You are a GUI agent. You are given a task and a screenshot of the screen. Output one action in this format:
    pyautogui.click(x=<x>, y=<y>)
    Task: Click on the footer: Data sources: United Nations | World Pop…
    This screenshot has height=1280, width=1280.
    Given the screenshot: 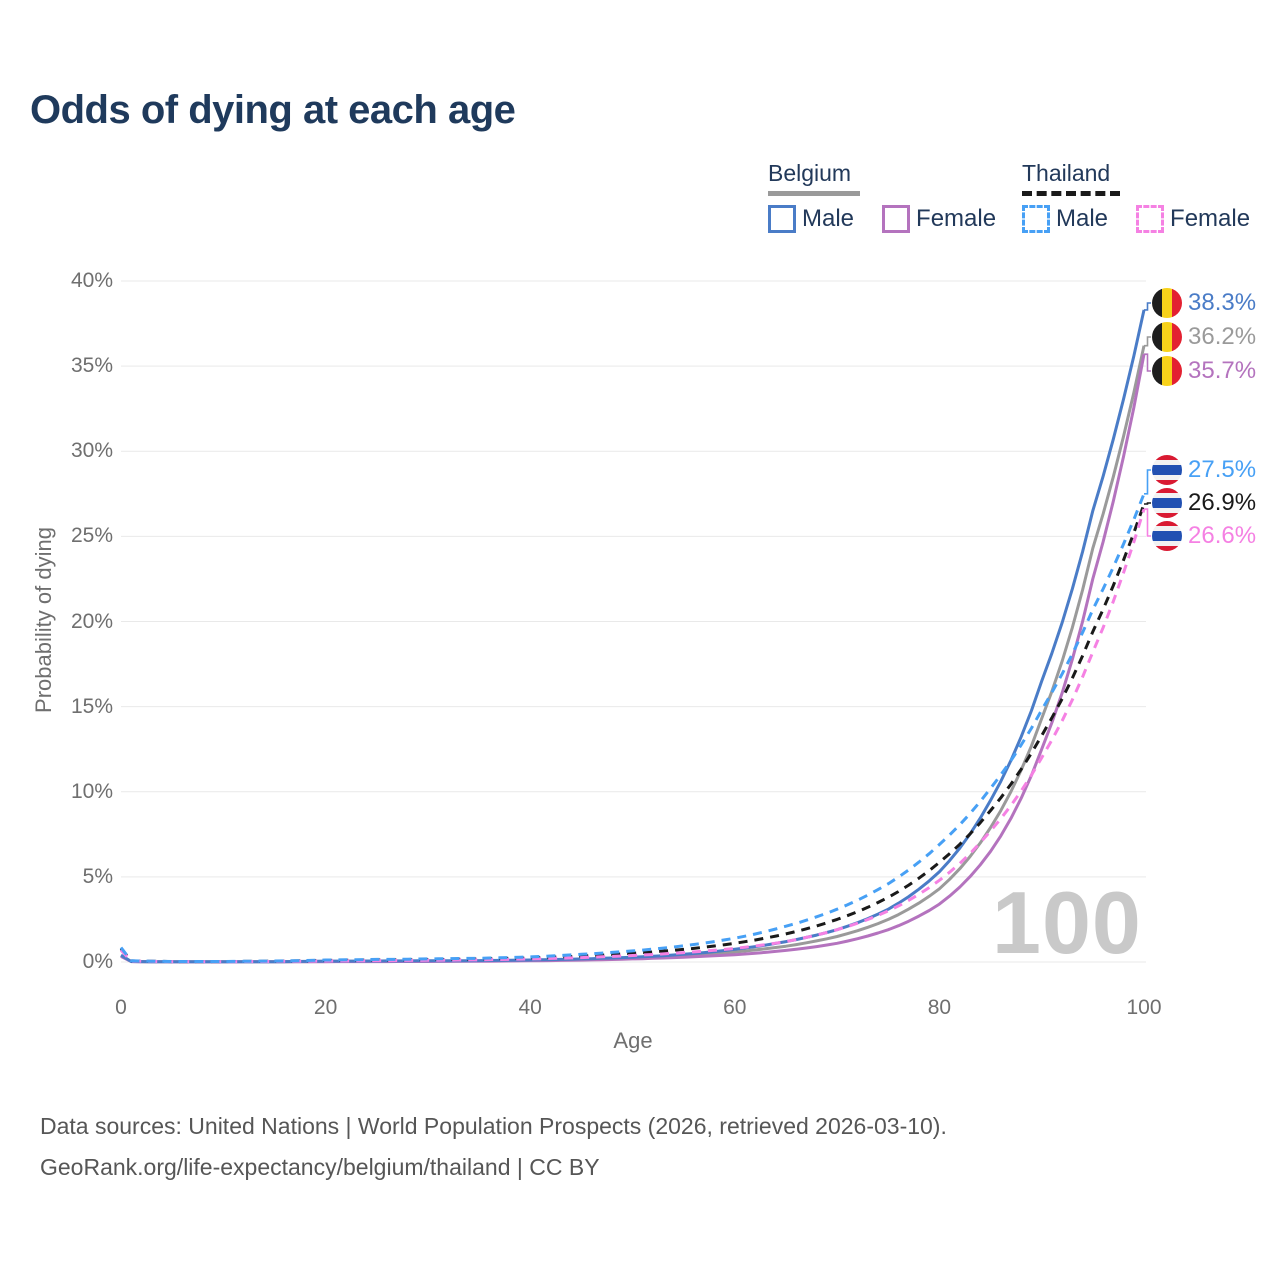 What is the action you would take?
    pyautogui.click(x=493, y=1147)
    